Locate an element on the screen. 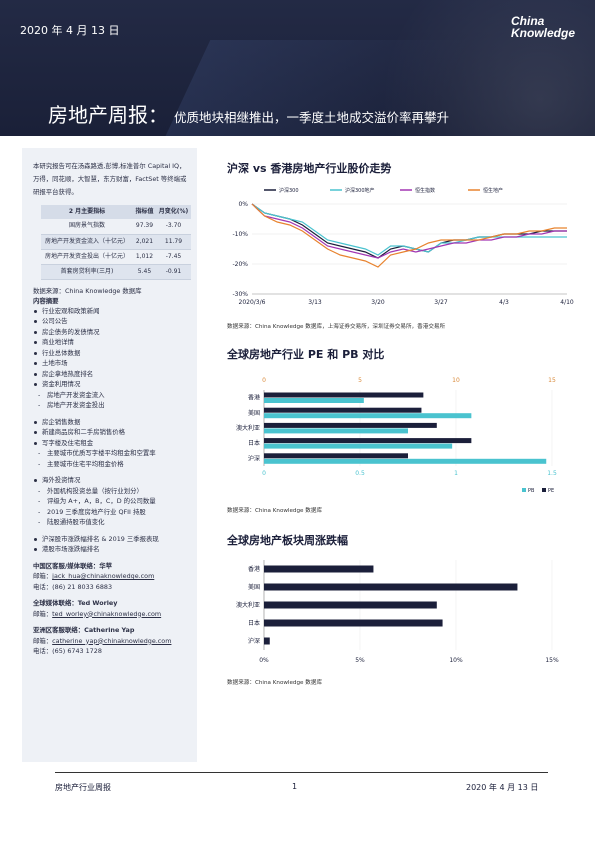 This screenshot has width=595, height=842. contact-email-link: ted_worley@chinaknowledge.com is located at coordinates (107, 613).